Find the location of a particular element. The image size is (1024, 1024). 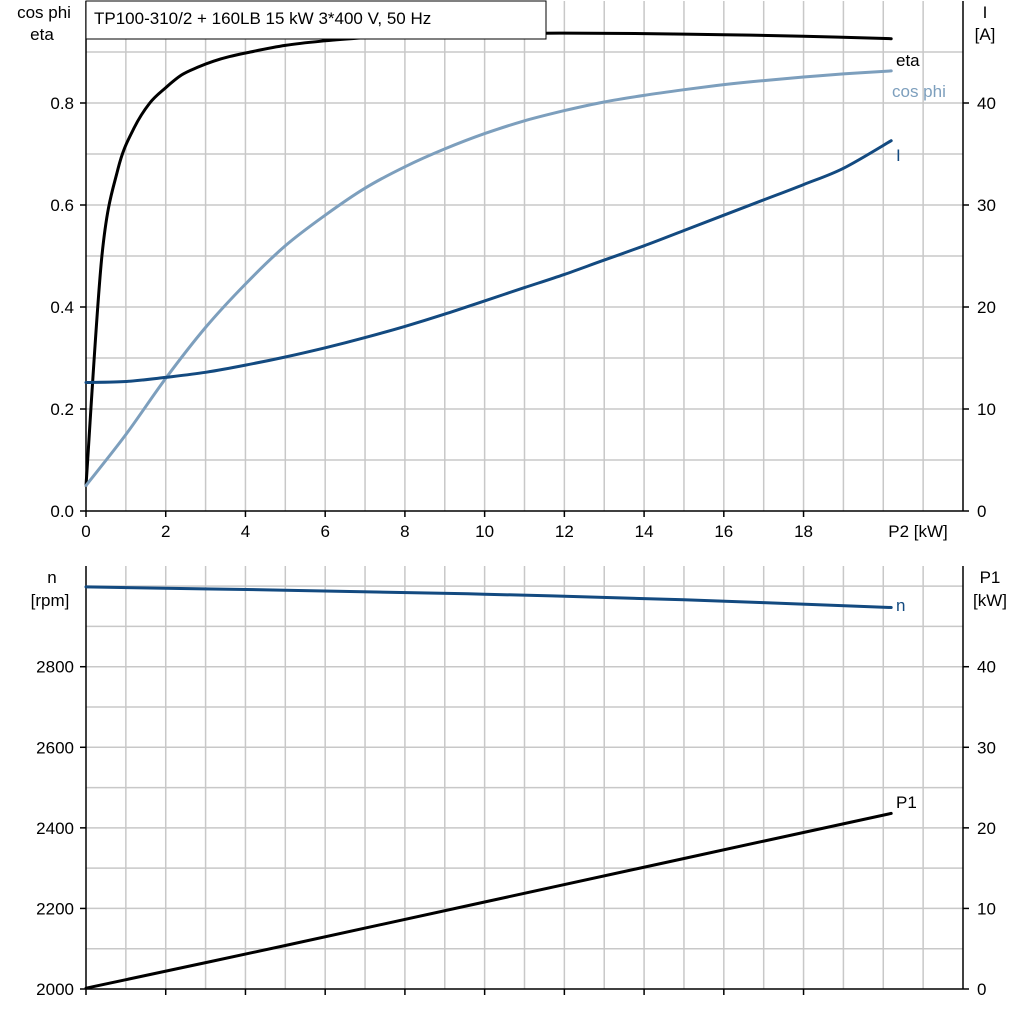

left-tick-label: 2200 is located at coordinates (55, 908).